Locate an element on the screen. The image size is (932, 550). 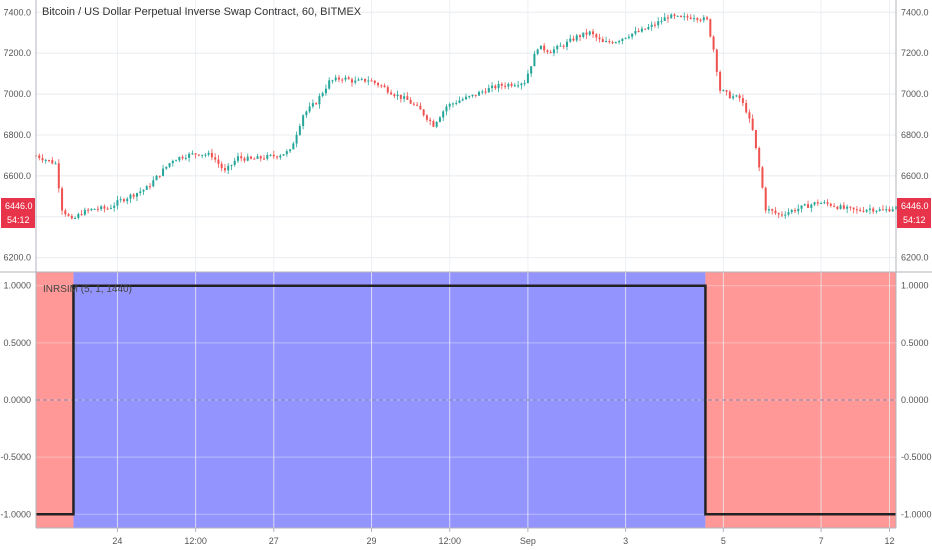
indicator-tick-label-left: -0.5000 is located at coordinates (15, 457).